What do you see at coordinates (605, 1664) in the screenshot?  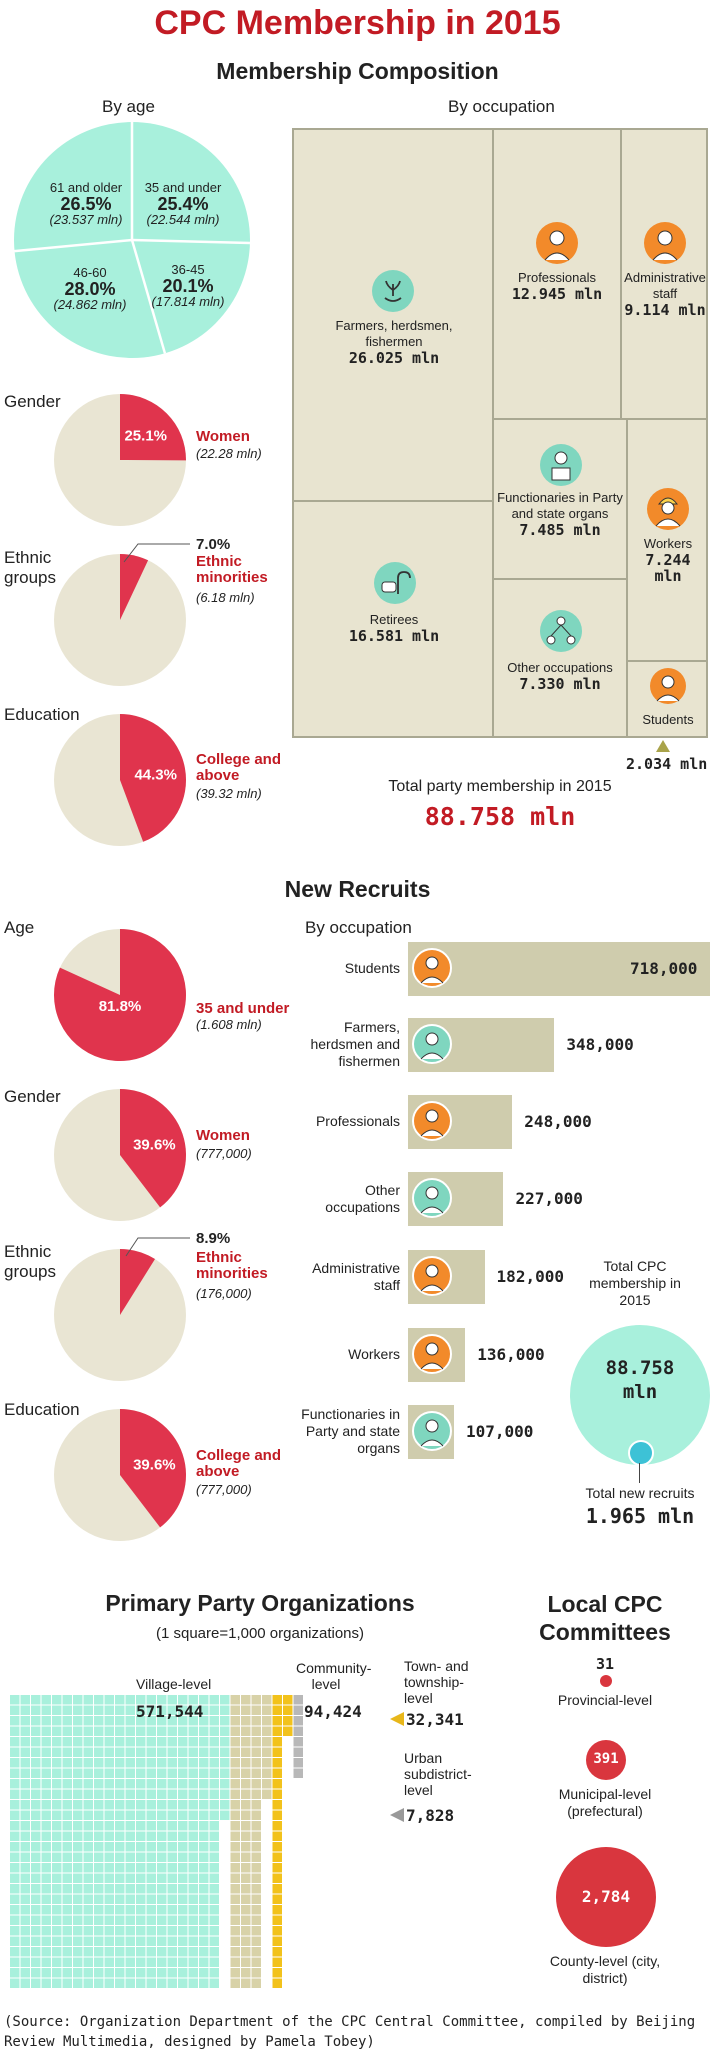 I see `provincial-value: 31` at bounding box center [605, 1664].